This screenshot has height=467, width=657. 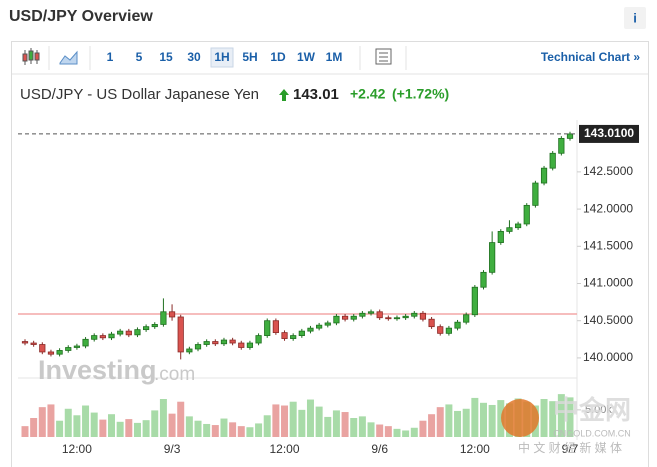 What do you see at coordinates (592, 433) in the screenshot?
I see `watermark-domain: CNGOLD.COM.CN` at bounding box center [592, 433].